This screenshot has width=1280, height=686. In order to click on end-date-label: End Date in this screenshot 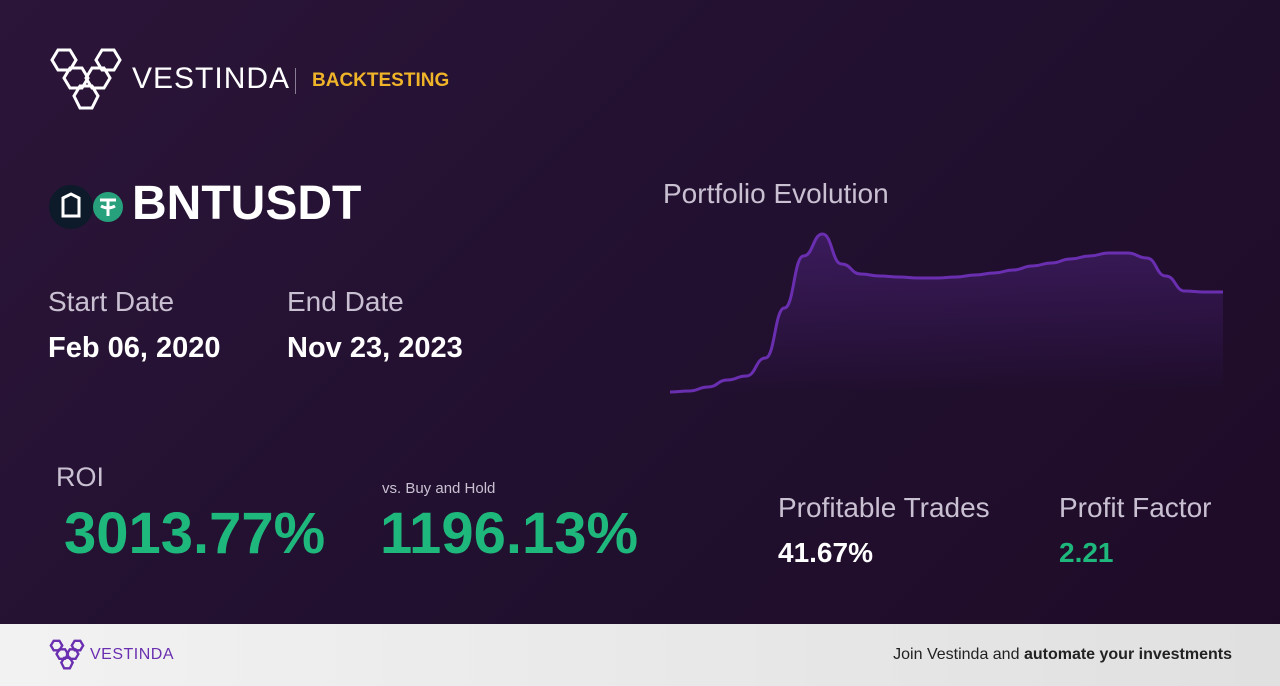, I will do `click(345, 301)`.